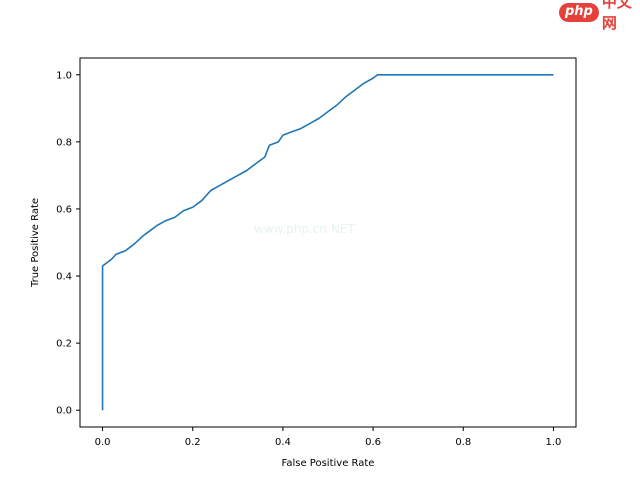 Image resolution: width=640 pixels, height=480 pixels. What do you see at coordinates (599, 16) in the screenshot?
I see `watermark-logo: php 中文网` at bounding box center [599, 16].